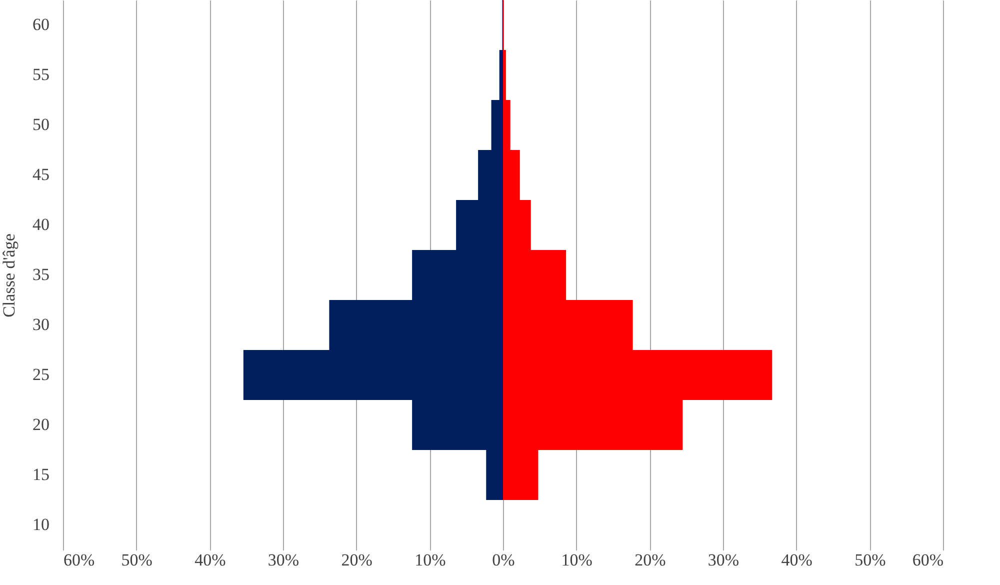  What do you see at coordinates (41, 324) in the screenshot?
I see `y-tick-label: 30` at bounding box center [41, 324].